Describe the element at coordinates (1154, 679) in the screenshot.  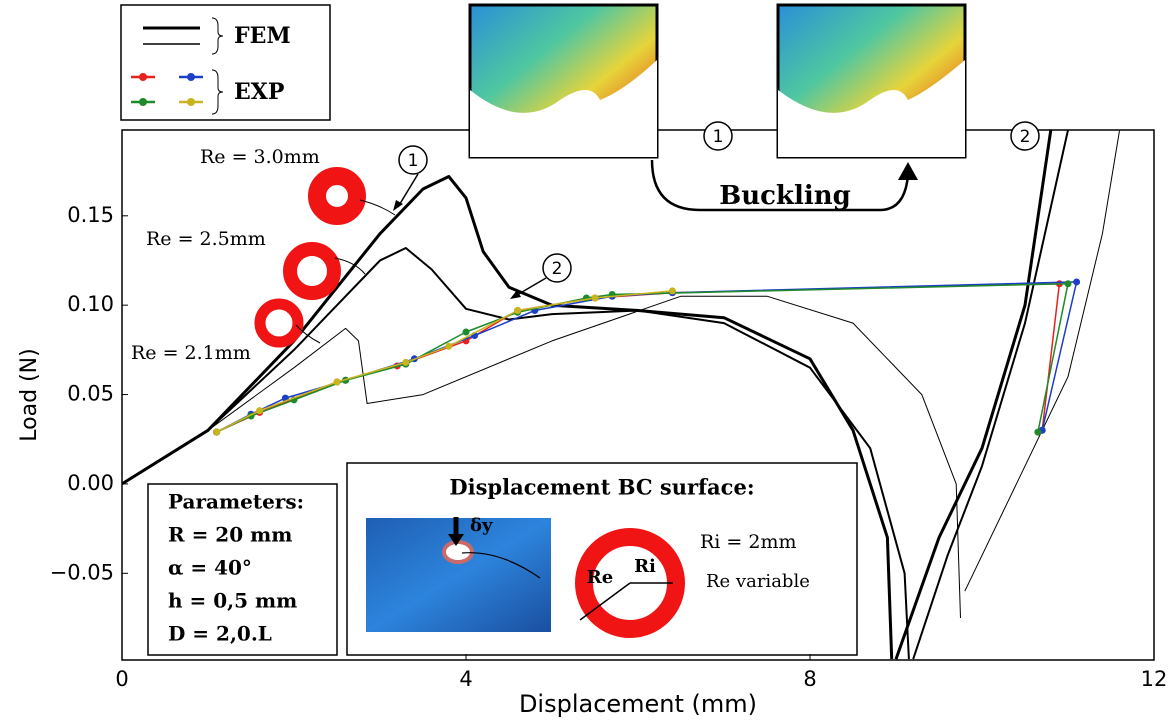
I see `x-tick-label: 12` at that location.